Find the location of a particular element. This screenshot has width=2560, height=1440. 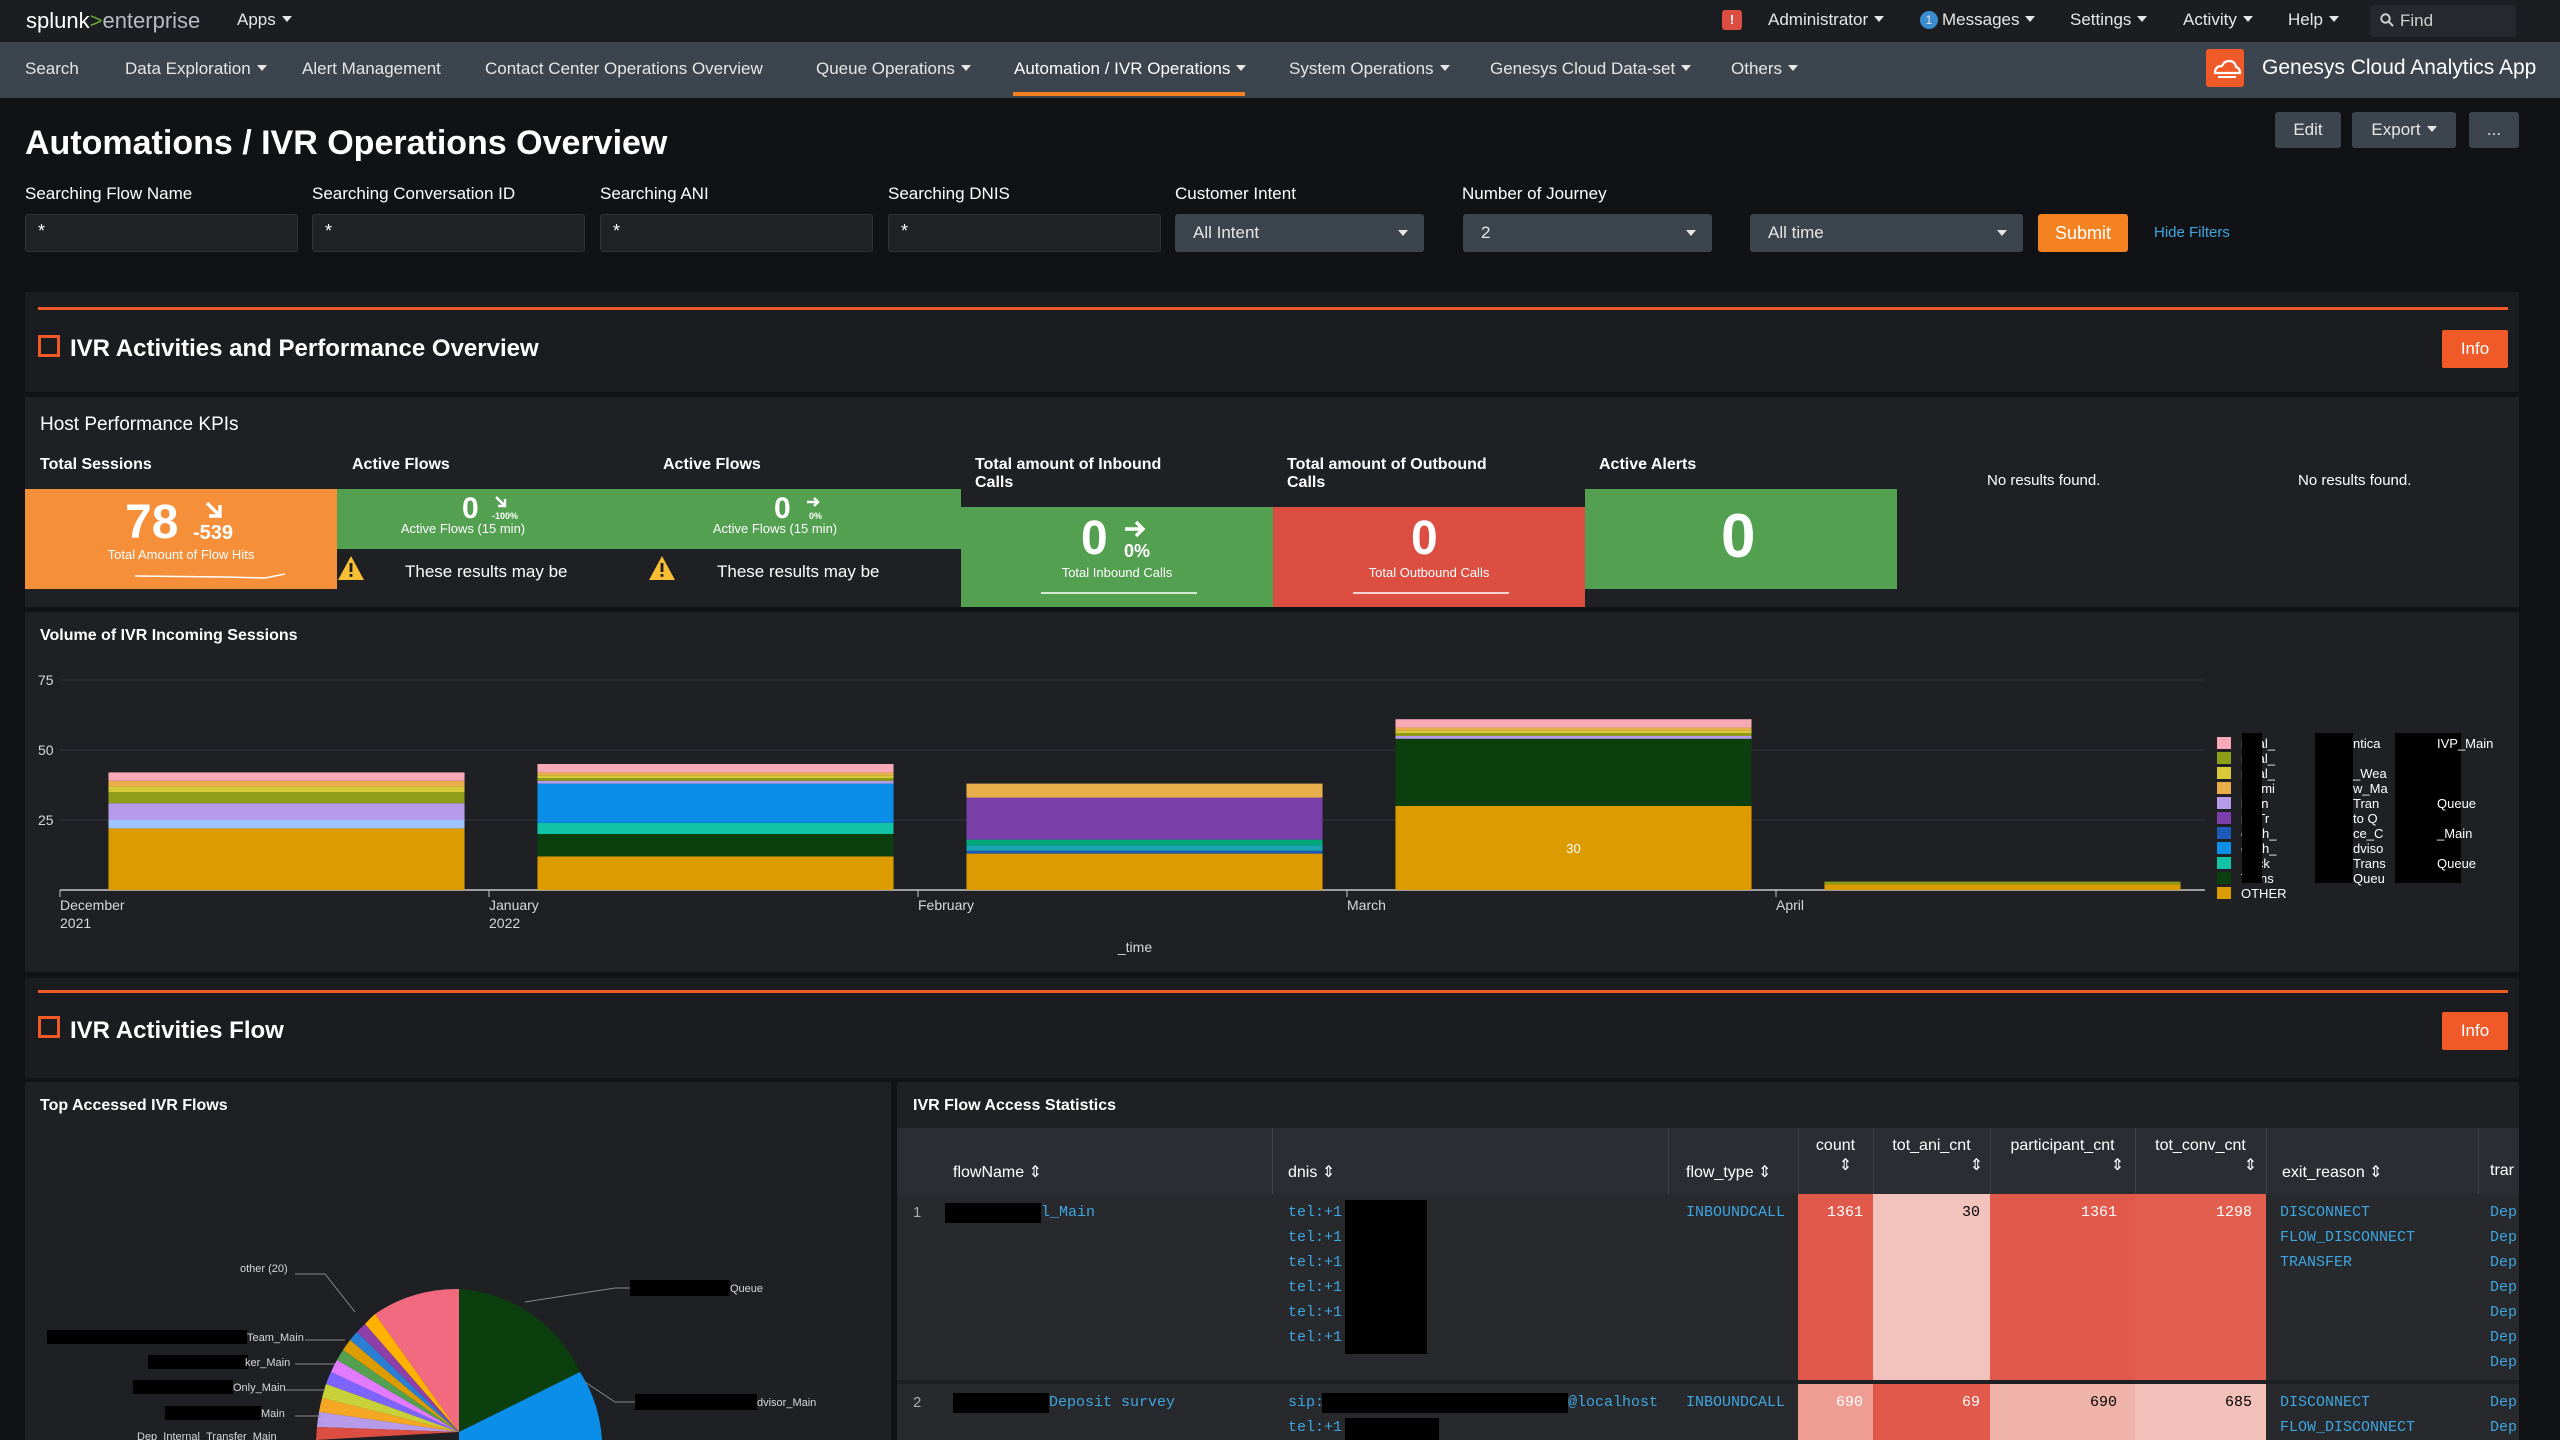

row-1-trans-2: Dep is located at coordinates (2504, 1237).